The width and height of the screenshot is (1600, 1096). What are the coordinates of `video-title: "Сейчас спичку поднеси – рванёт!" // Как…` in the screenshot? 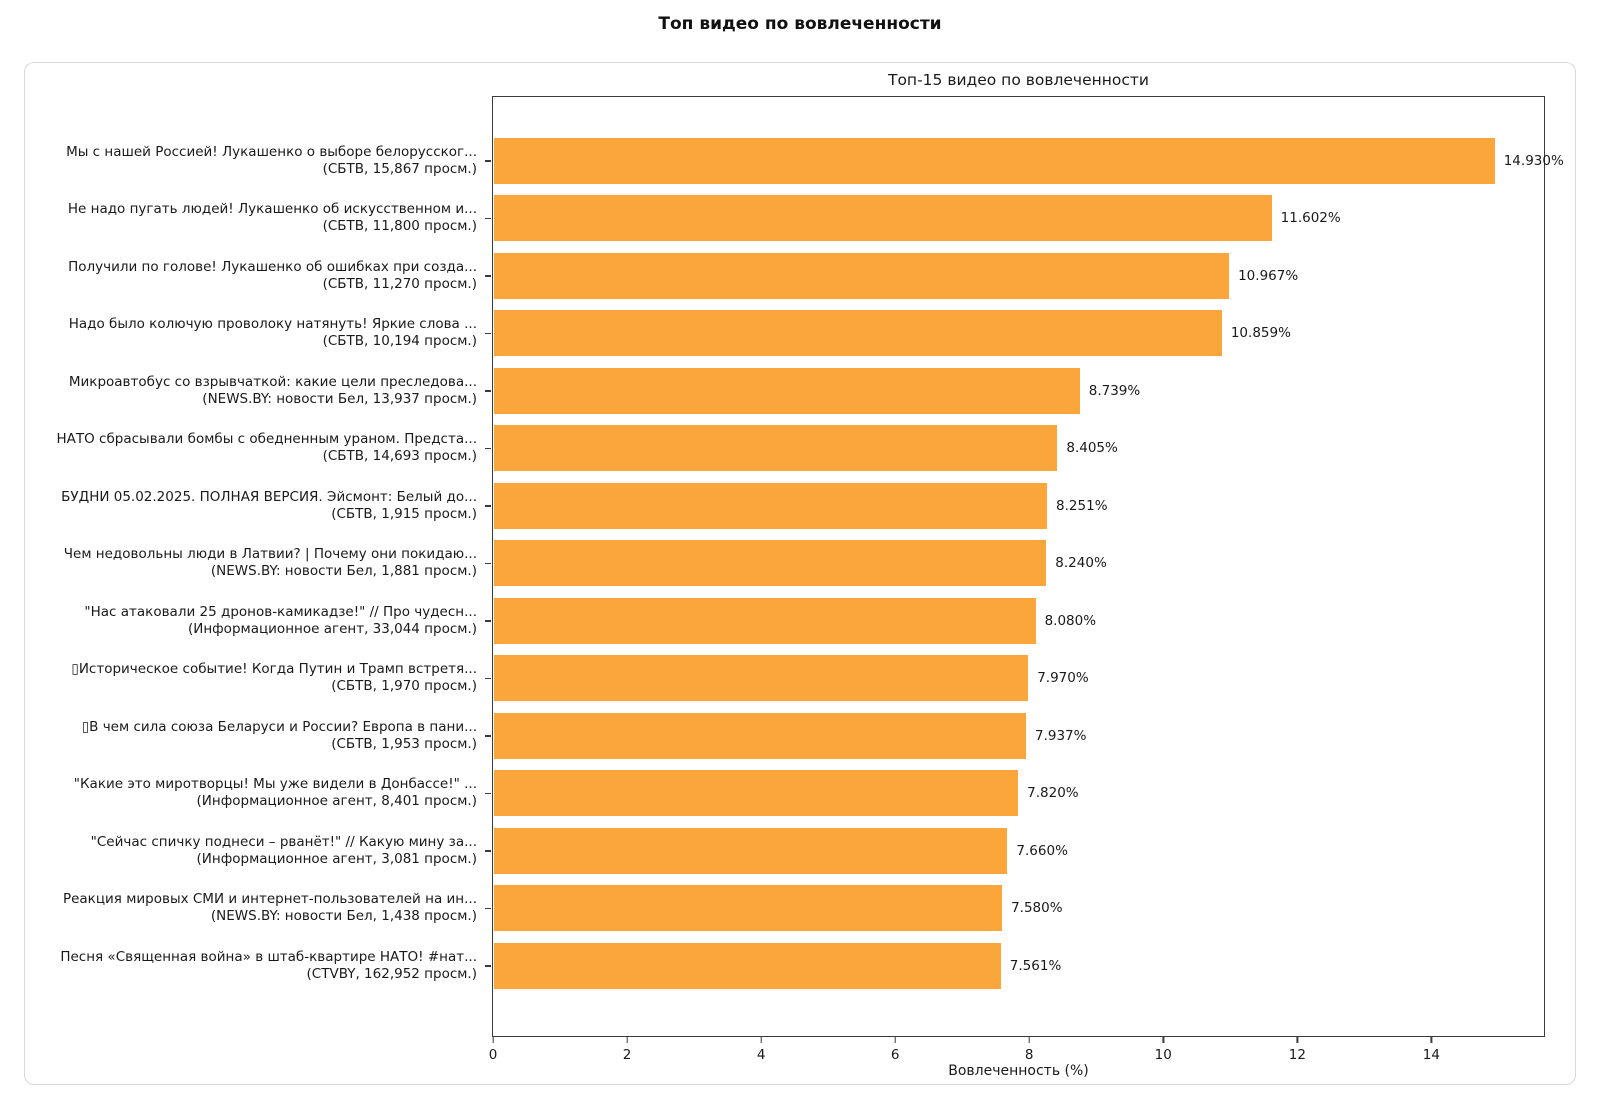 It's located at (283, 841).